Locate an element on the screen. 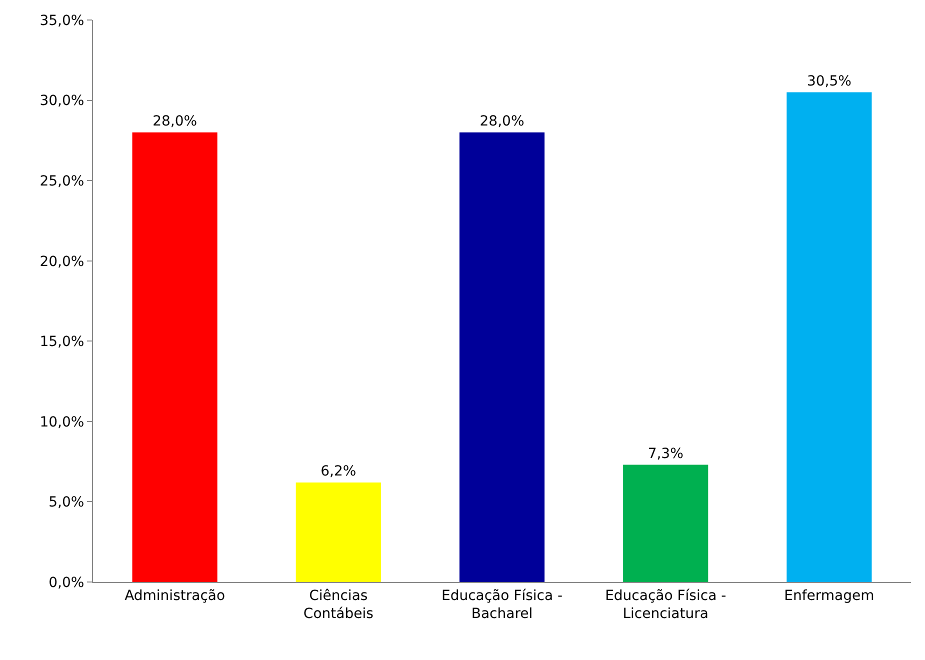 This screenshot has width=925, height=660. y-tick-label: 35,0% is located at coordinates (62, 20).